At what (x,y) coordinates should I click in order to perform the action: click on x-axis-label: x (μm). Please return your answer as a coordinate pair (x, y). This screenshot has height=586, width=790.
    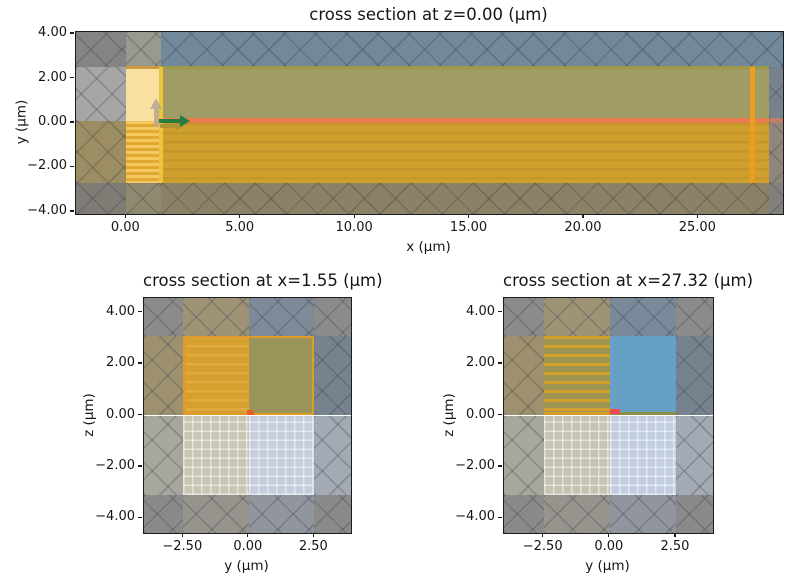
    Looking at the image, I should click on (428, 247).